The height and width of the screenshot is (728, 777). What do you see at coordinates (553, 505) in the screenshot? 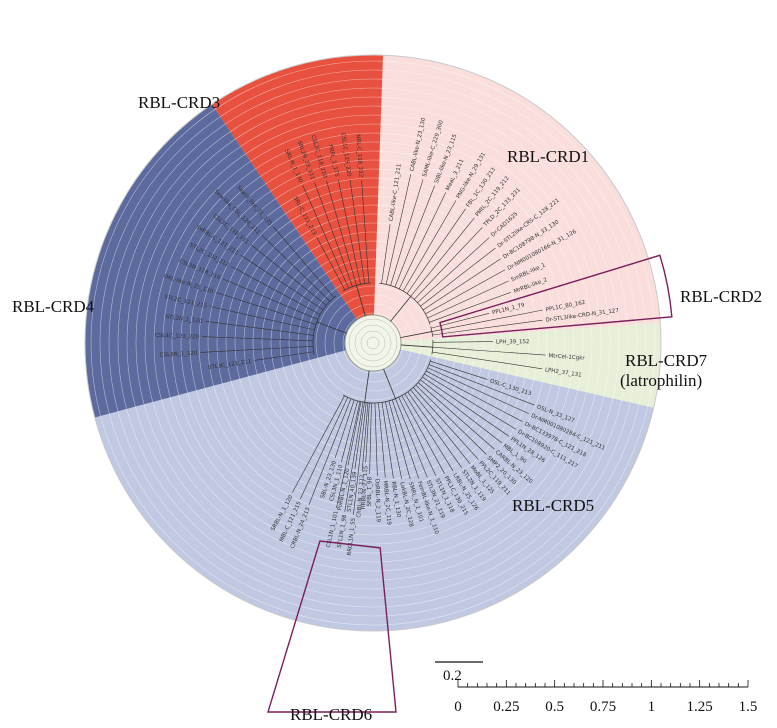
I see `clade-label-crd5: RBL-CRD5` at bounding box center [553, 505].